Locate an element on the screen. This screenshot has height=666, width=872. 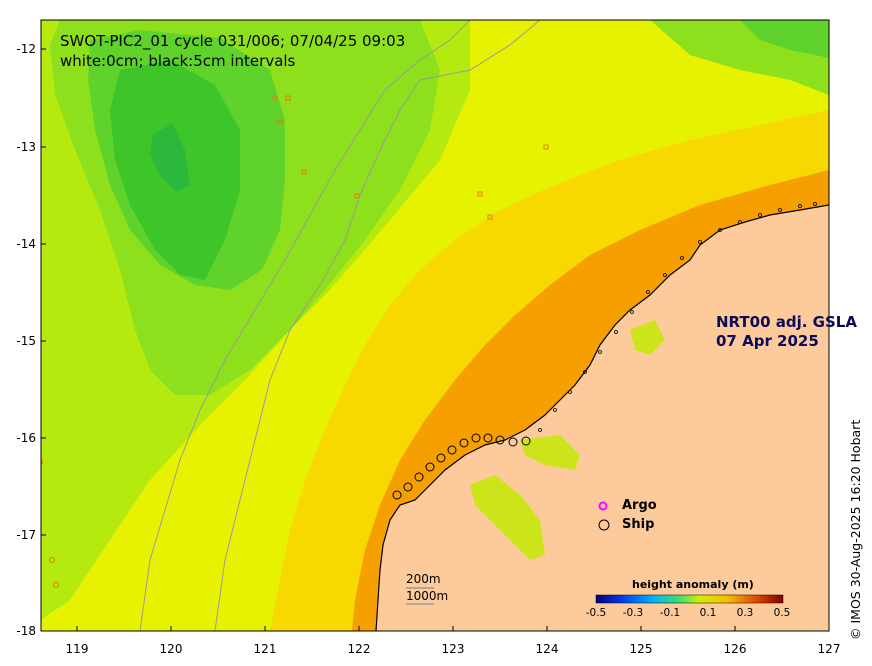
colorbar-tick: -0.1 is located at coordinates (670, 613).